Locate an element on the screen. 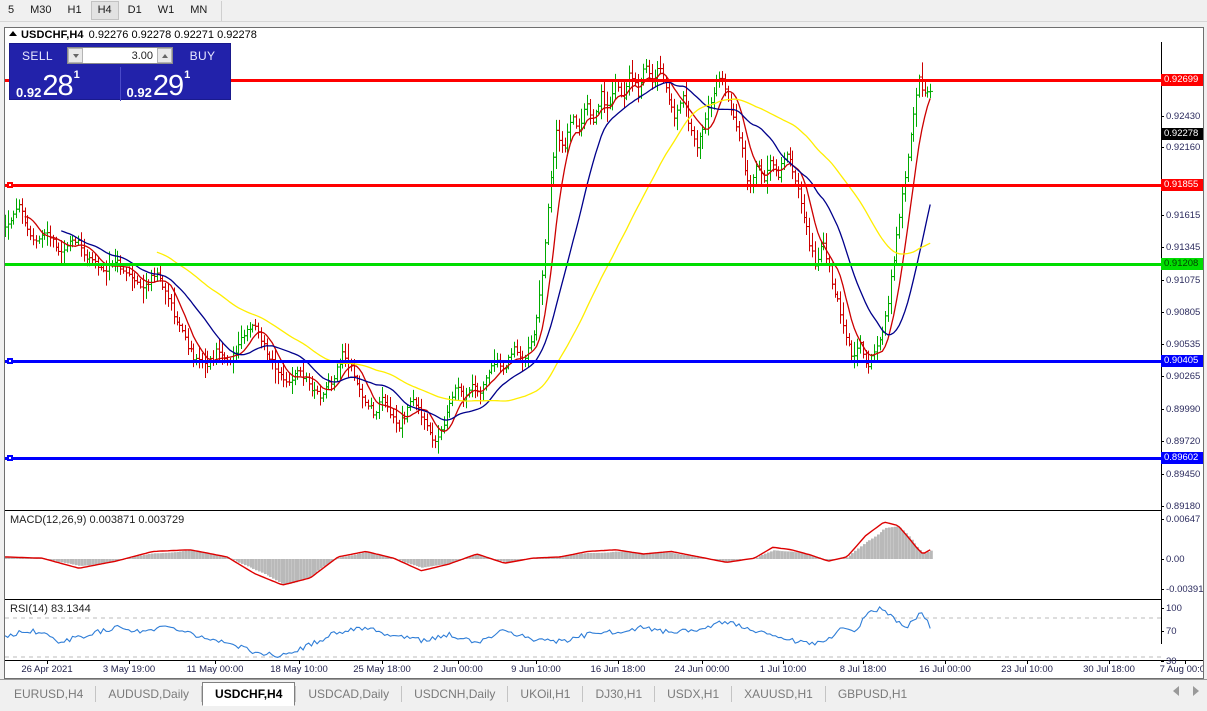 The image size is (1207, 711). price-tick-089990: 0.89990 is located at coordinates (1182, 410).